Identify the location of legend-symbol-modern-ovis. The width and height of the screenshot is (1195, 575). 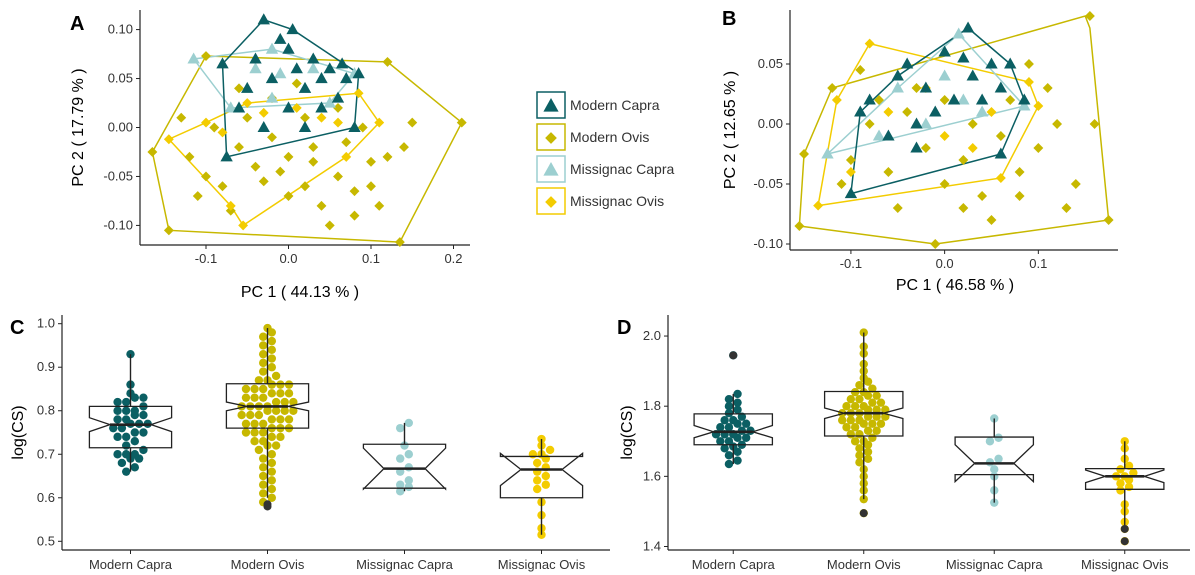
(551, 138).